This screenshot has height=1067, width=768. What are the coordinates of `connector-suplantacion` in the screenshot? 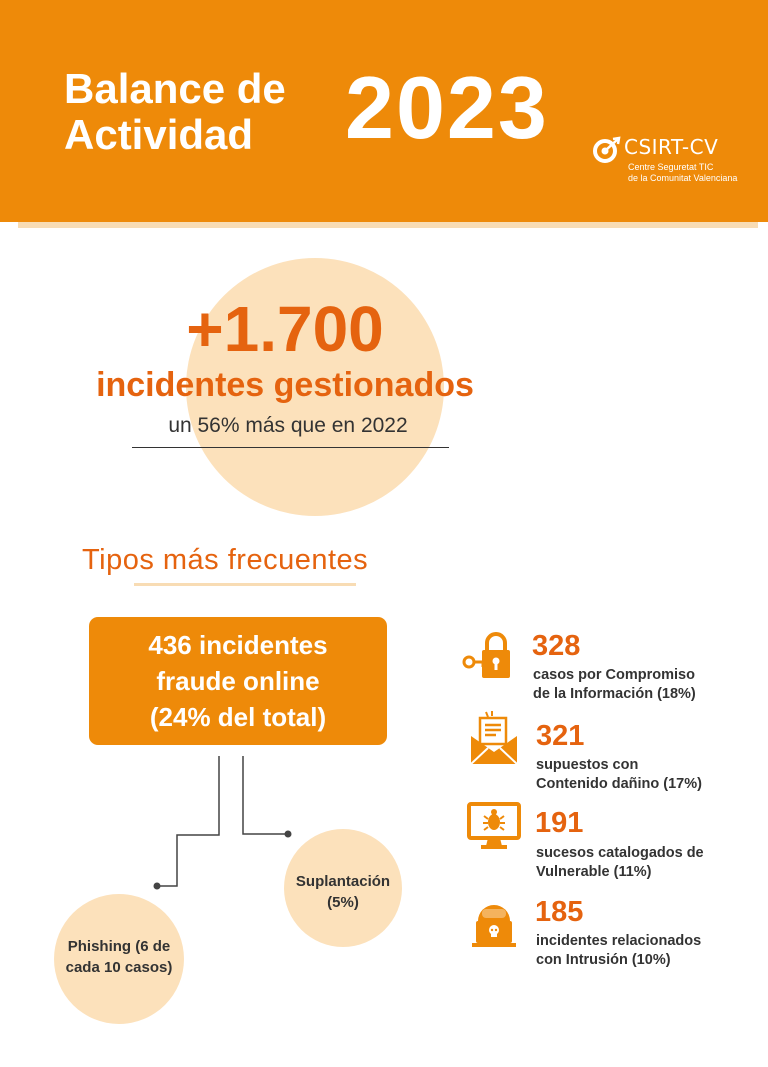 It's located at (265, 795).